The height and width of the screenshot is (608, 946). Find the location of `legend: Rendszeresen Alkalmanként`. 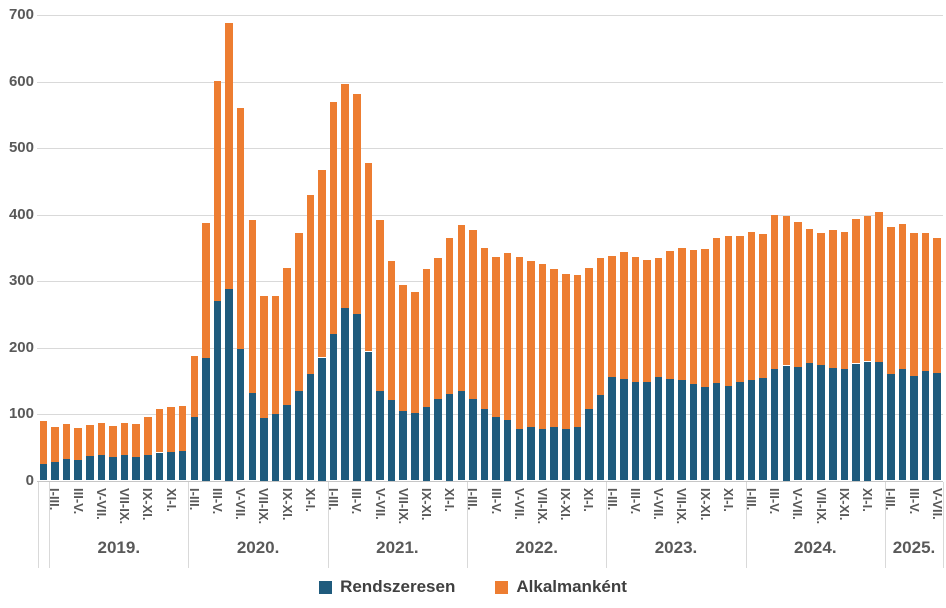

legend: Rendszeresen Alkalmanként is located at coordinates (473, 587).